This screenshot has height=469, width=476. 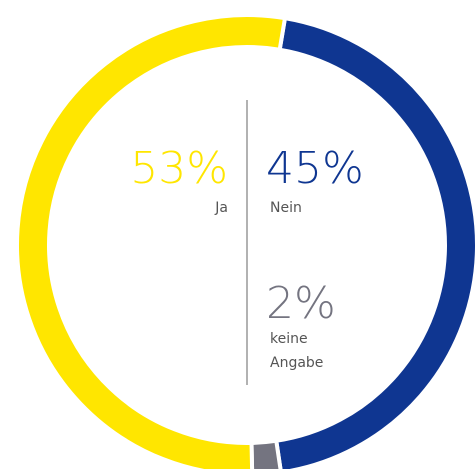 I want to click on value-label: 53%, so click(x=179, y=168).